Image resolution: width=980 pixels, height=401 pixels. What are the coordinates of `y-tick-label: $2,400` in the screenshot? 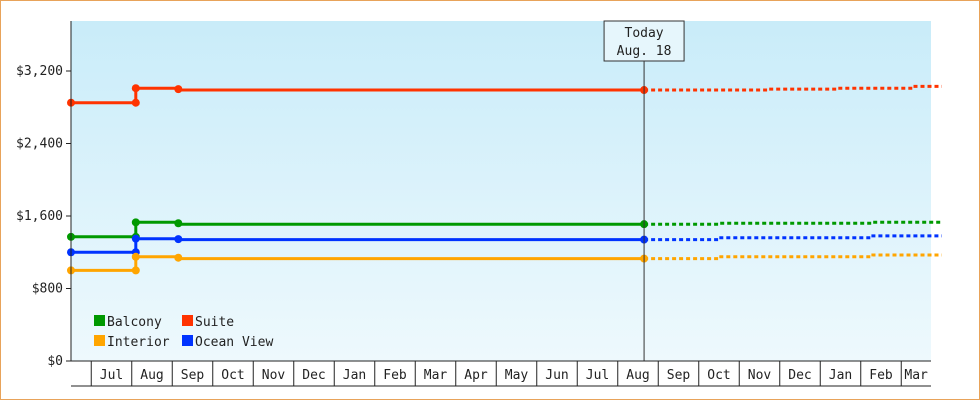 It's located at (39, 144).